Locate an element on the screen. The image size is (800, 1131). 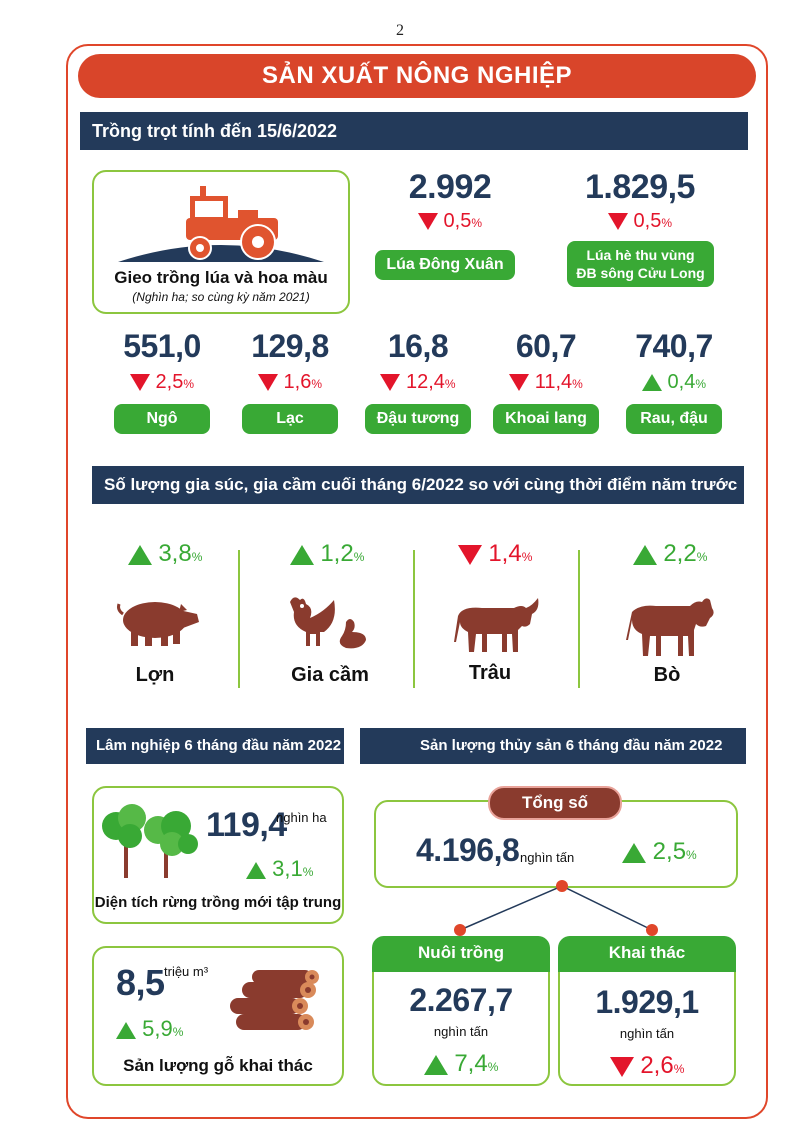
crop-item: 551,0 2,5% Ngô is located at coordinates (162, 381).